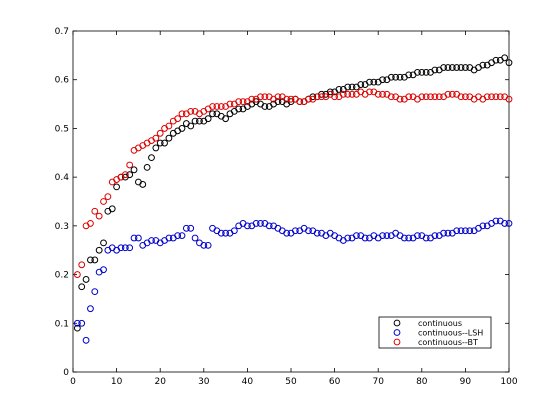 This screenshot has width=560, height=420. Describe the element at coordinates (335, 382) in the screenshot. I see `x-tick-label: 60` at that location.